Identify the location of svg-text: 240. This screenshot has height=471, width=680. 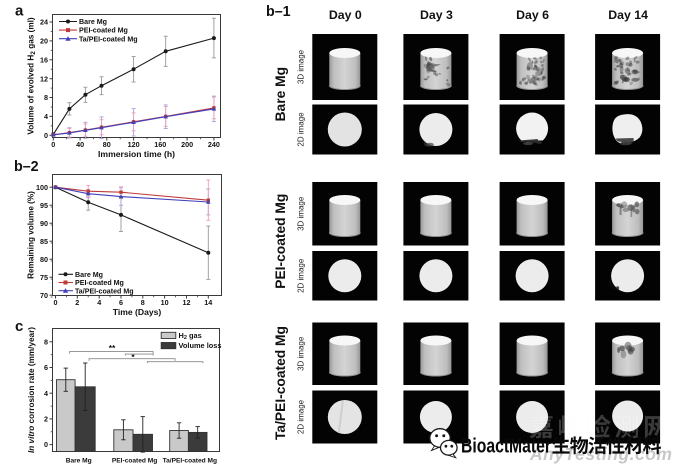
(214, 144).